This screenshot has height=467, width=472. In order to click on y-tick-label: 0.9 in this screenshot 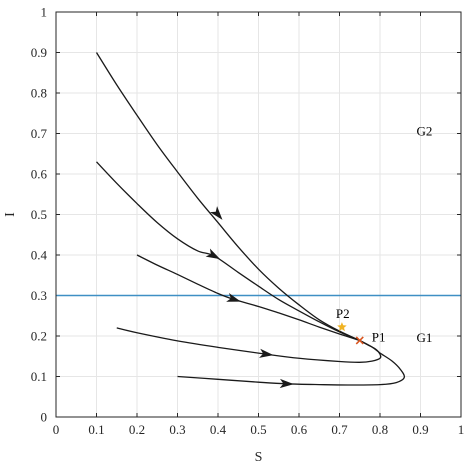, I will do `click(39, 52)`.